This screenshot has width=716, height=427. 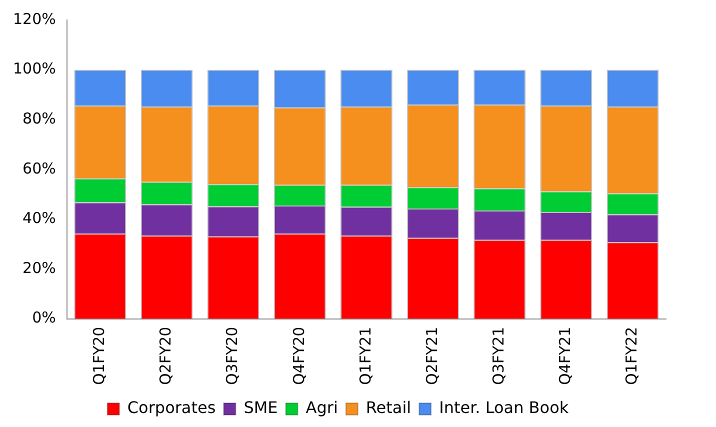 I want to click on y-tick-label: 40%, so click(x=39, y=218).